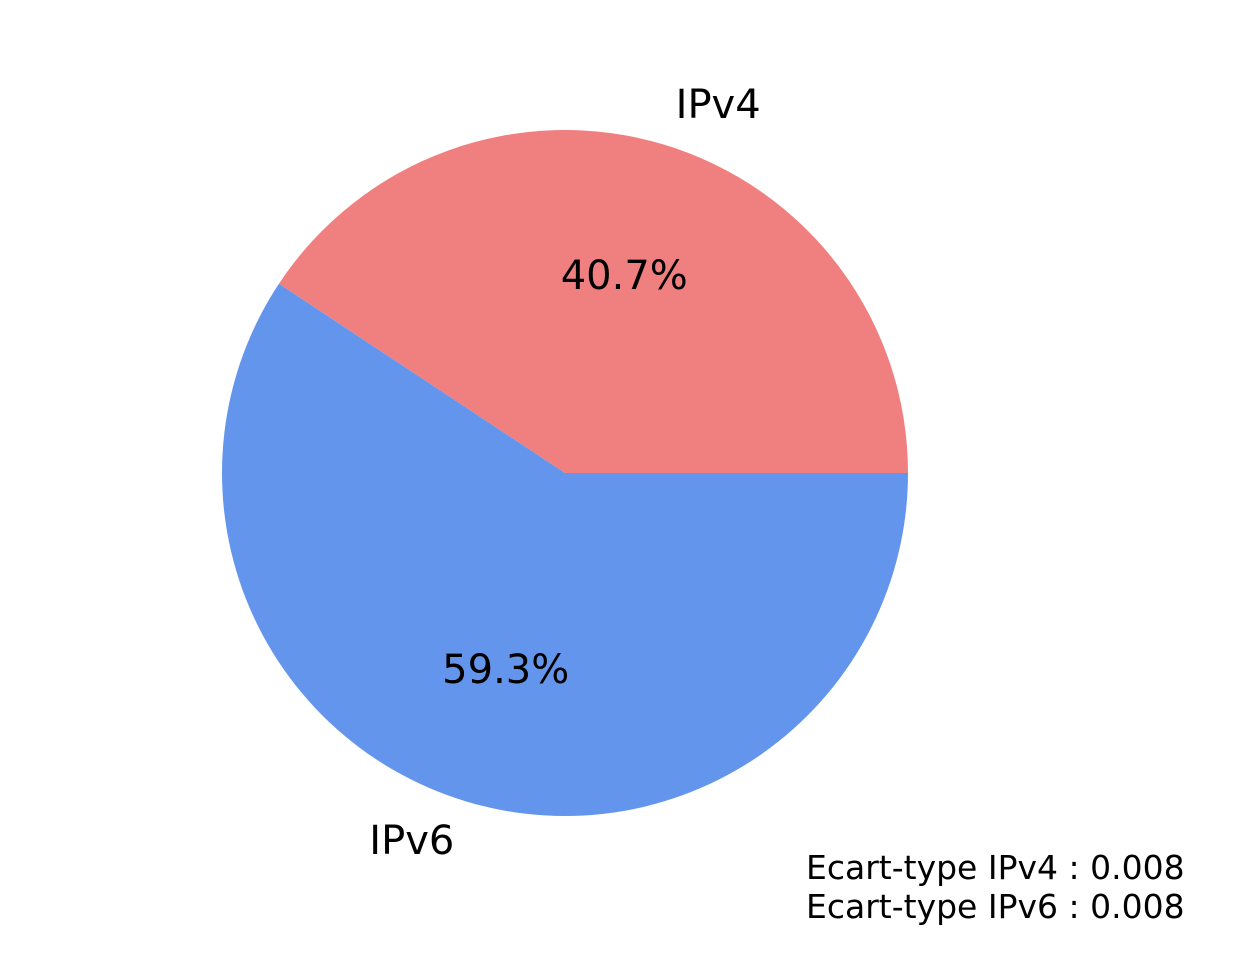 The width and height of the screenshot is (1250, 971). What do you see at coordinates (995, 867) in the screenshot?
I see `std-dev-ipv4: Ecart-type IPv4 : 0.008` at bounding box center [995, 867].